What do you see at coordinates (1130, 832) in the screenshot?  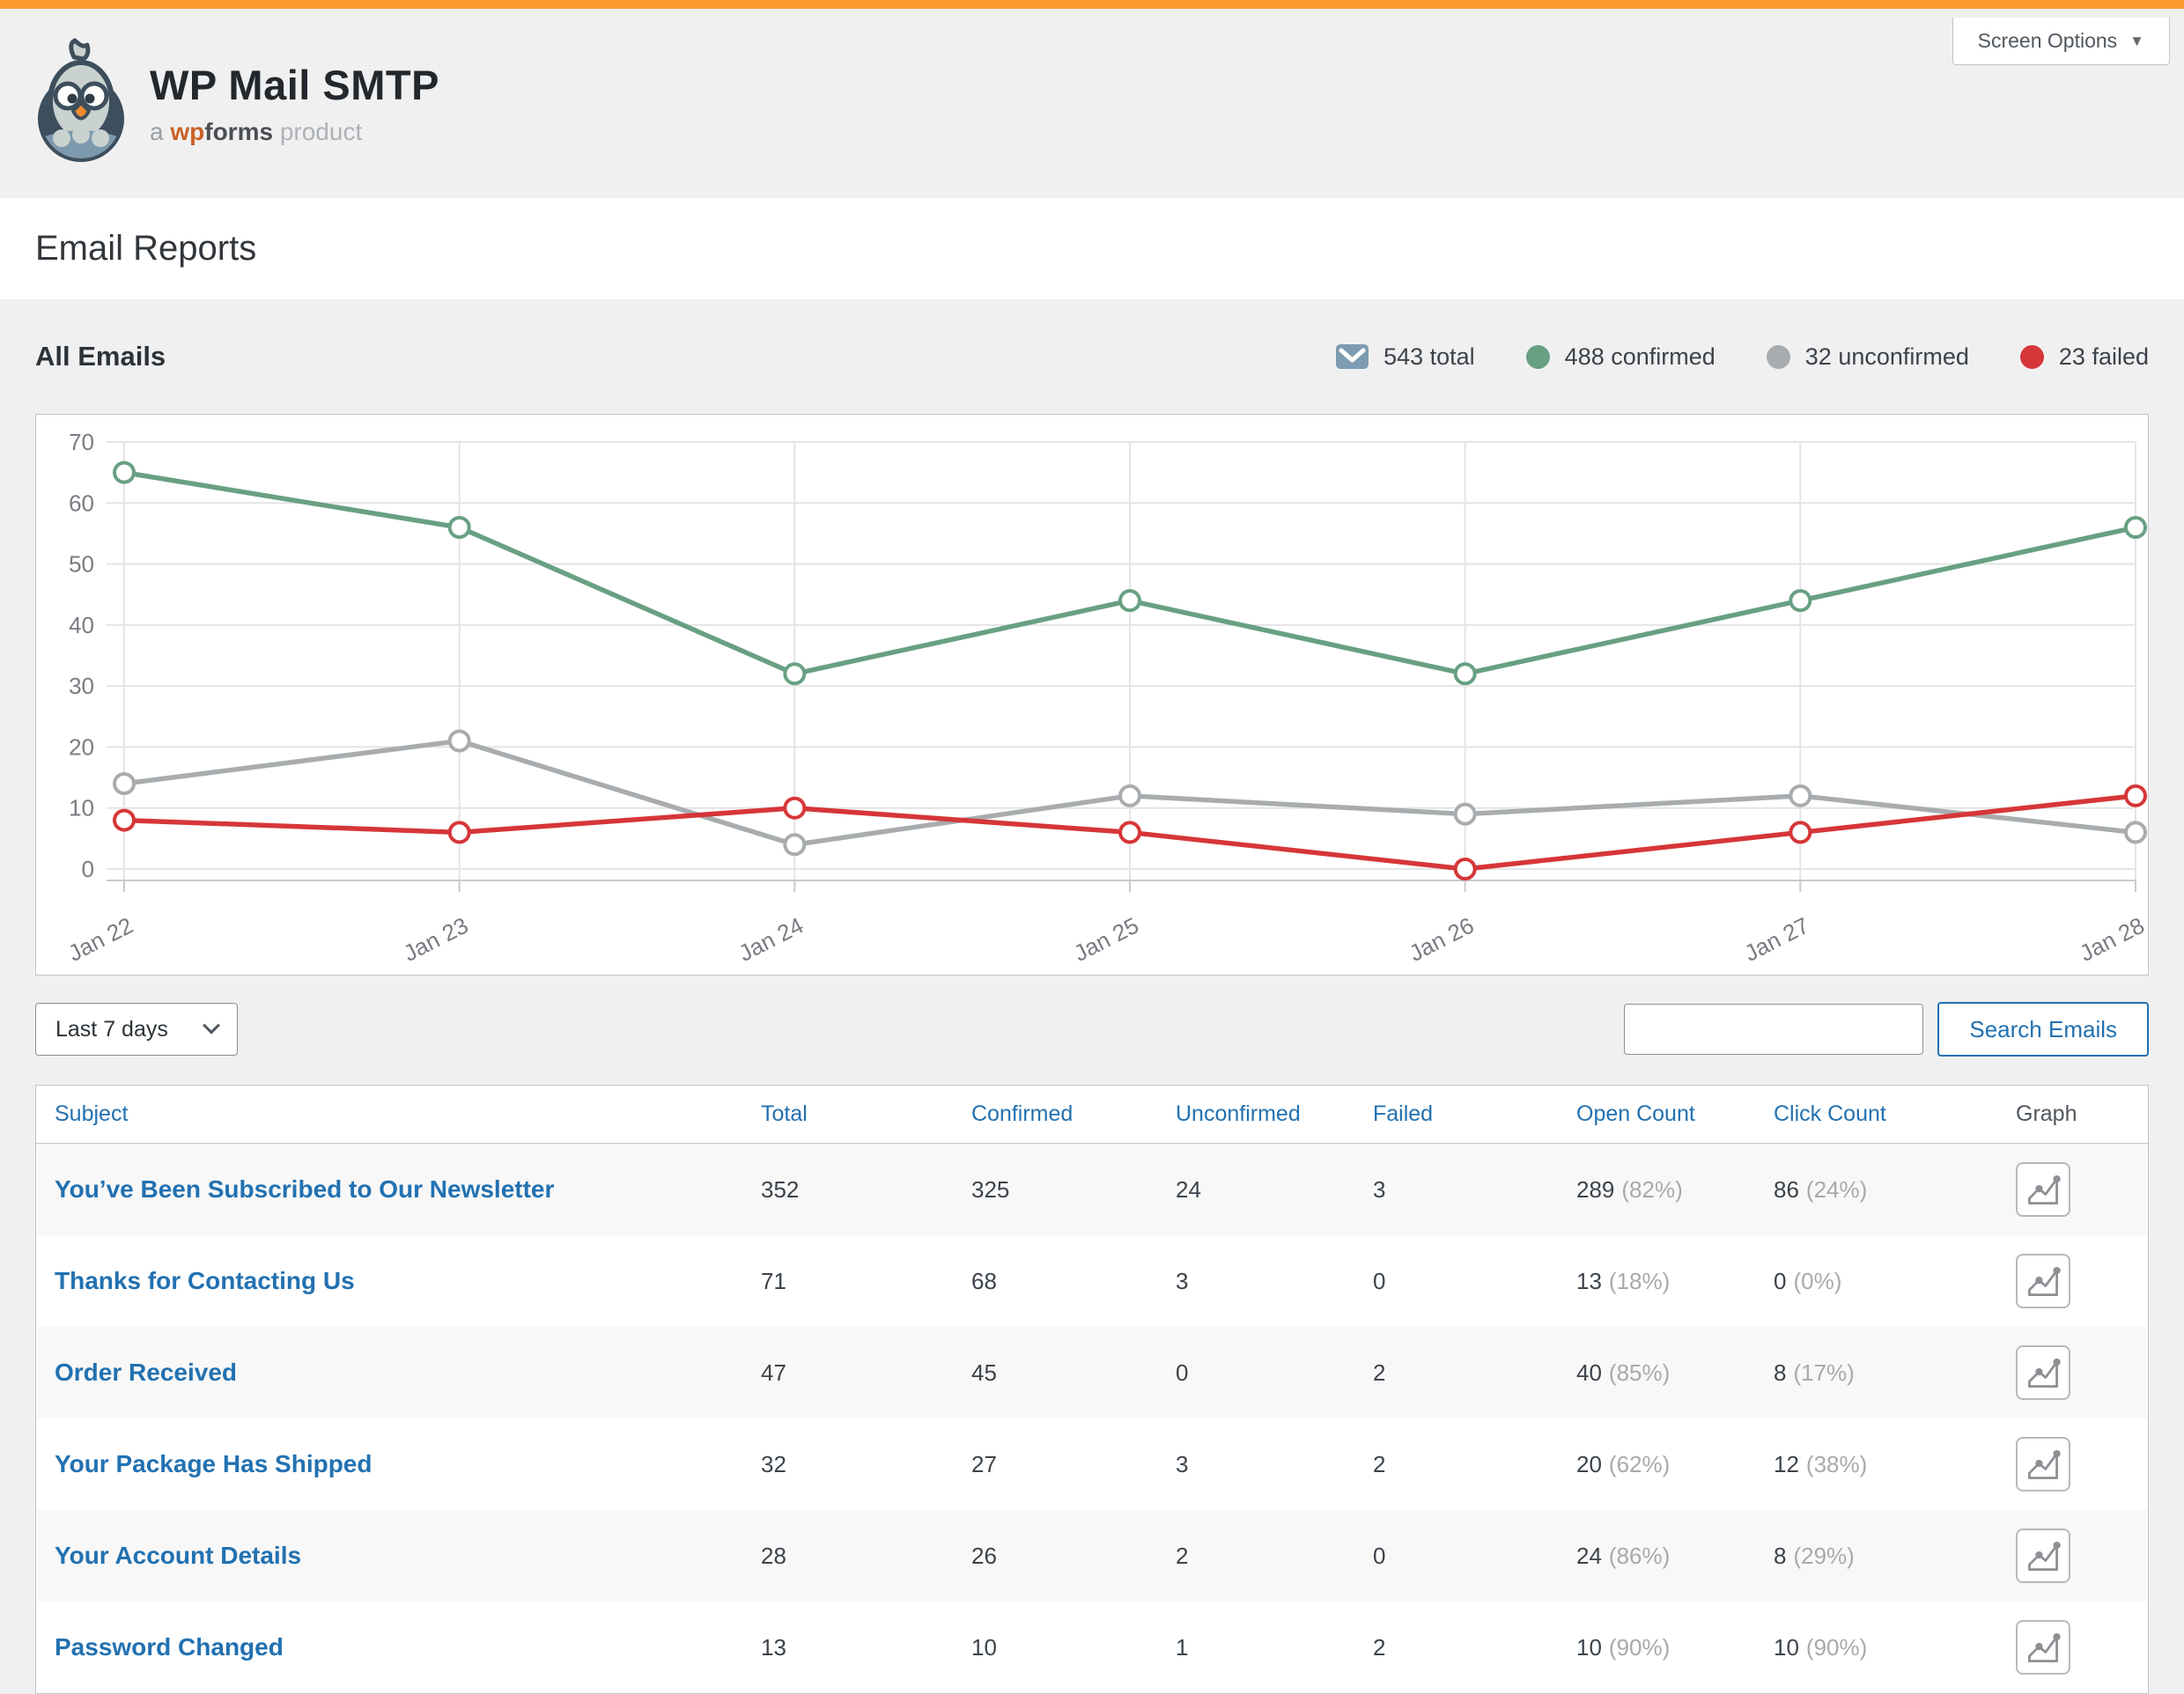 I see `series-failed-line` at bounding box center [1130, 832].